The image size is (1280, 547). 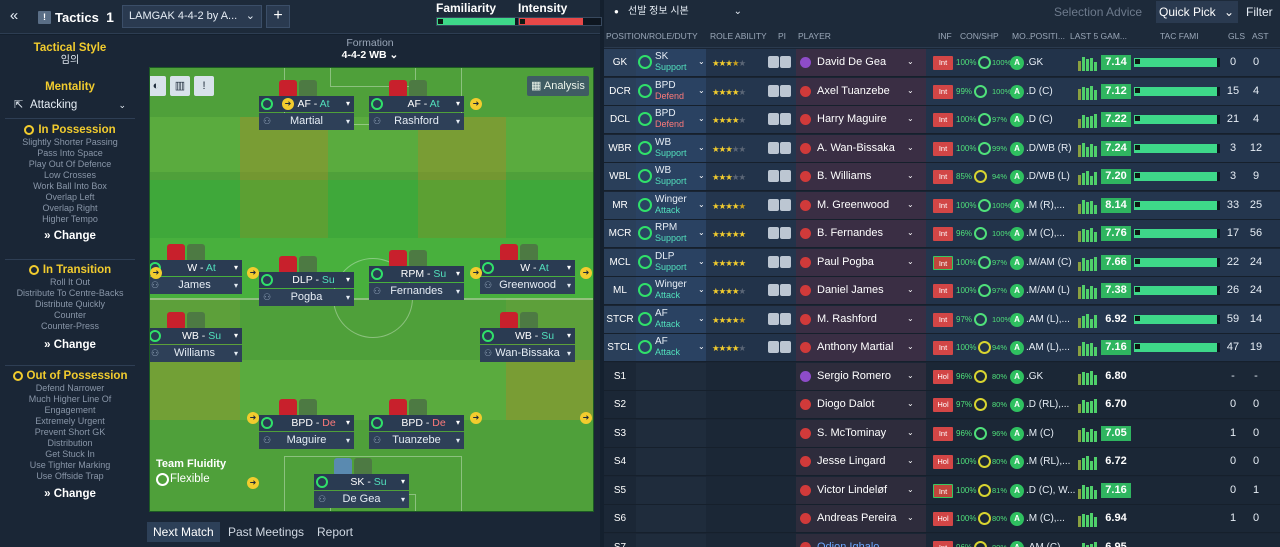 I want to click on add-tactic-button: +, so click(x=278, y=16).